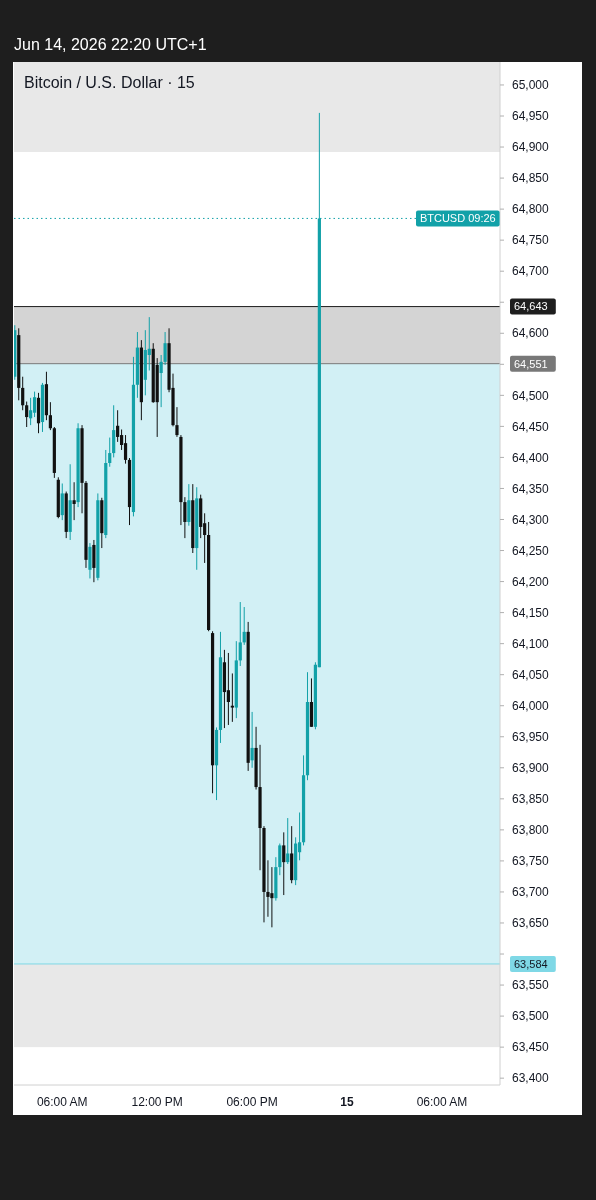 Image resolution: width=596 pixels, height=1200 pixels. I want to click on y-tick-label: 64,850, so click(531, 178).